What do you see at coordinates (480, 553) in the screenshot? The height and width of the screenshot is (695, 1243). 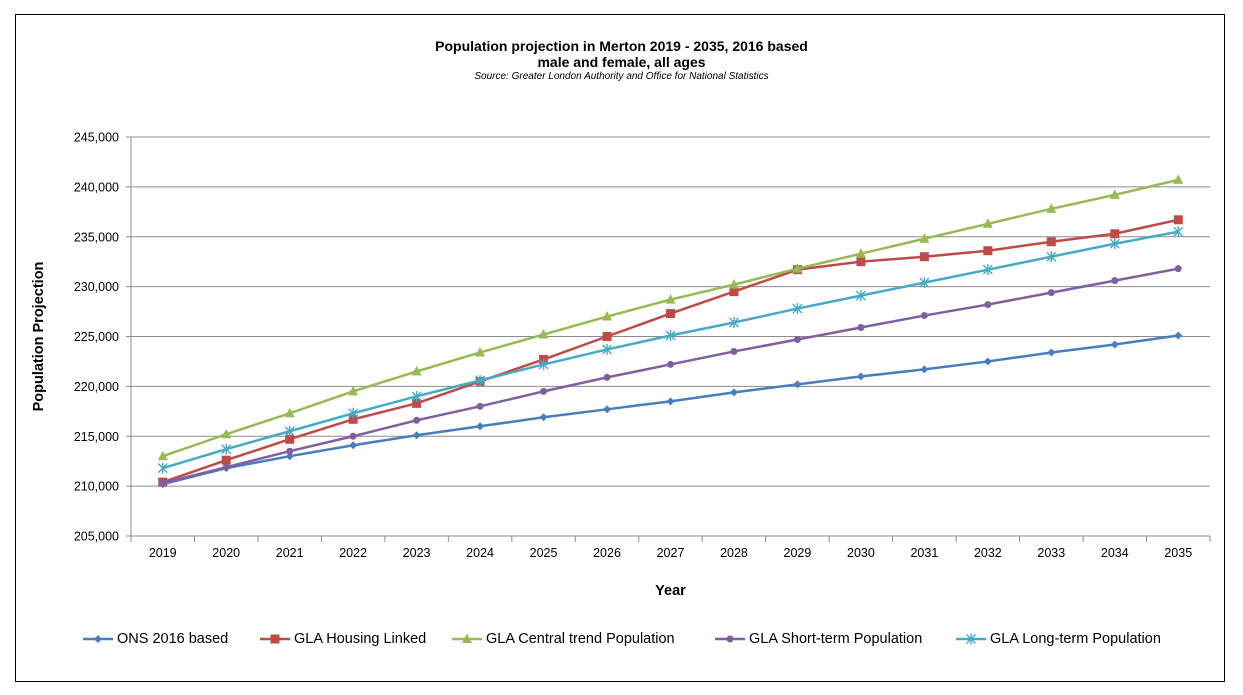 I see `x-tick-label: 2024` at bounding box center [480, 553].